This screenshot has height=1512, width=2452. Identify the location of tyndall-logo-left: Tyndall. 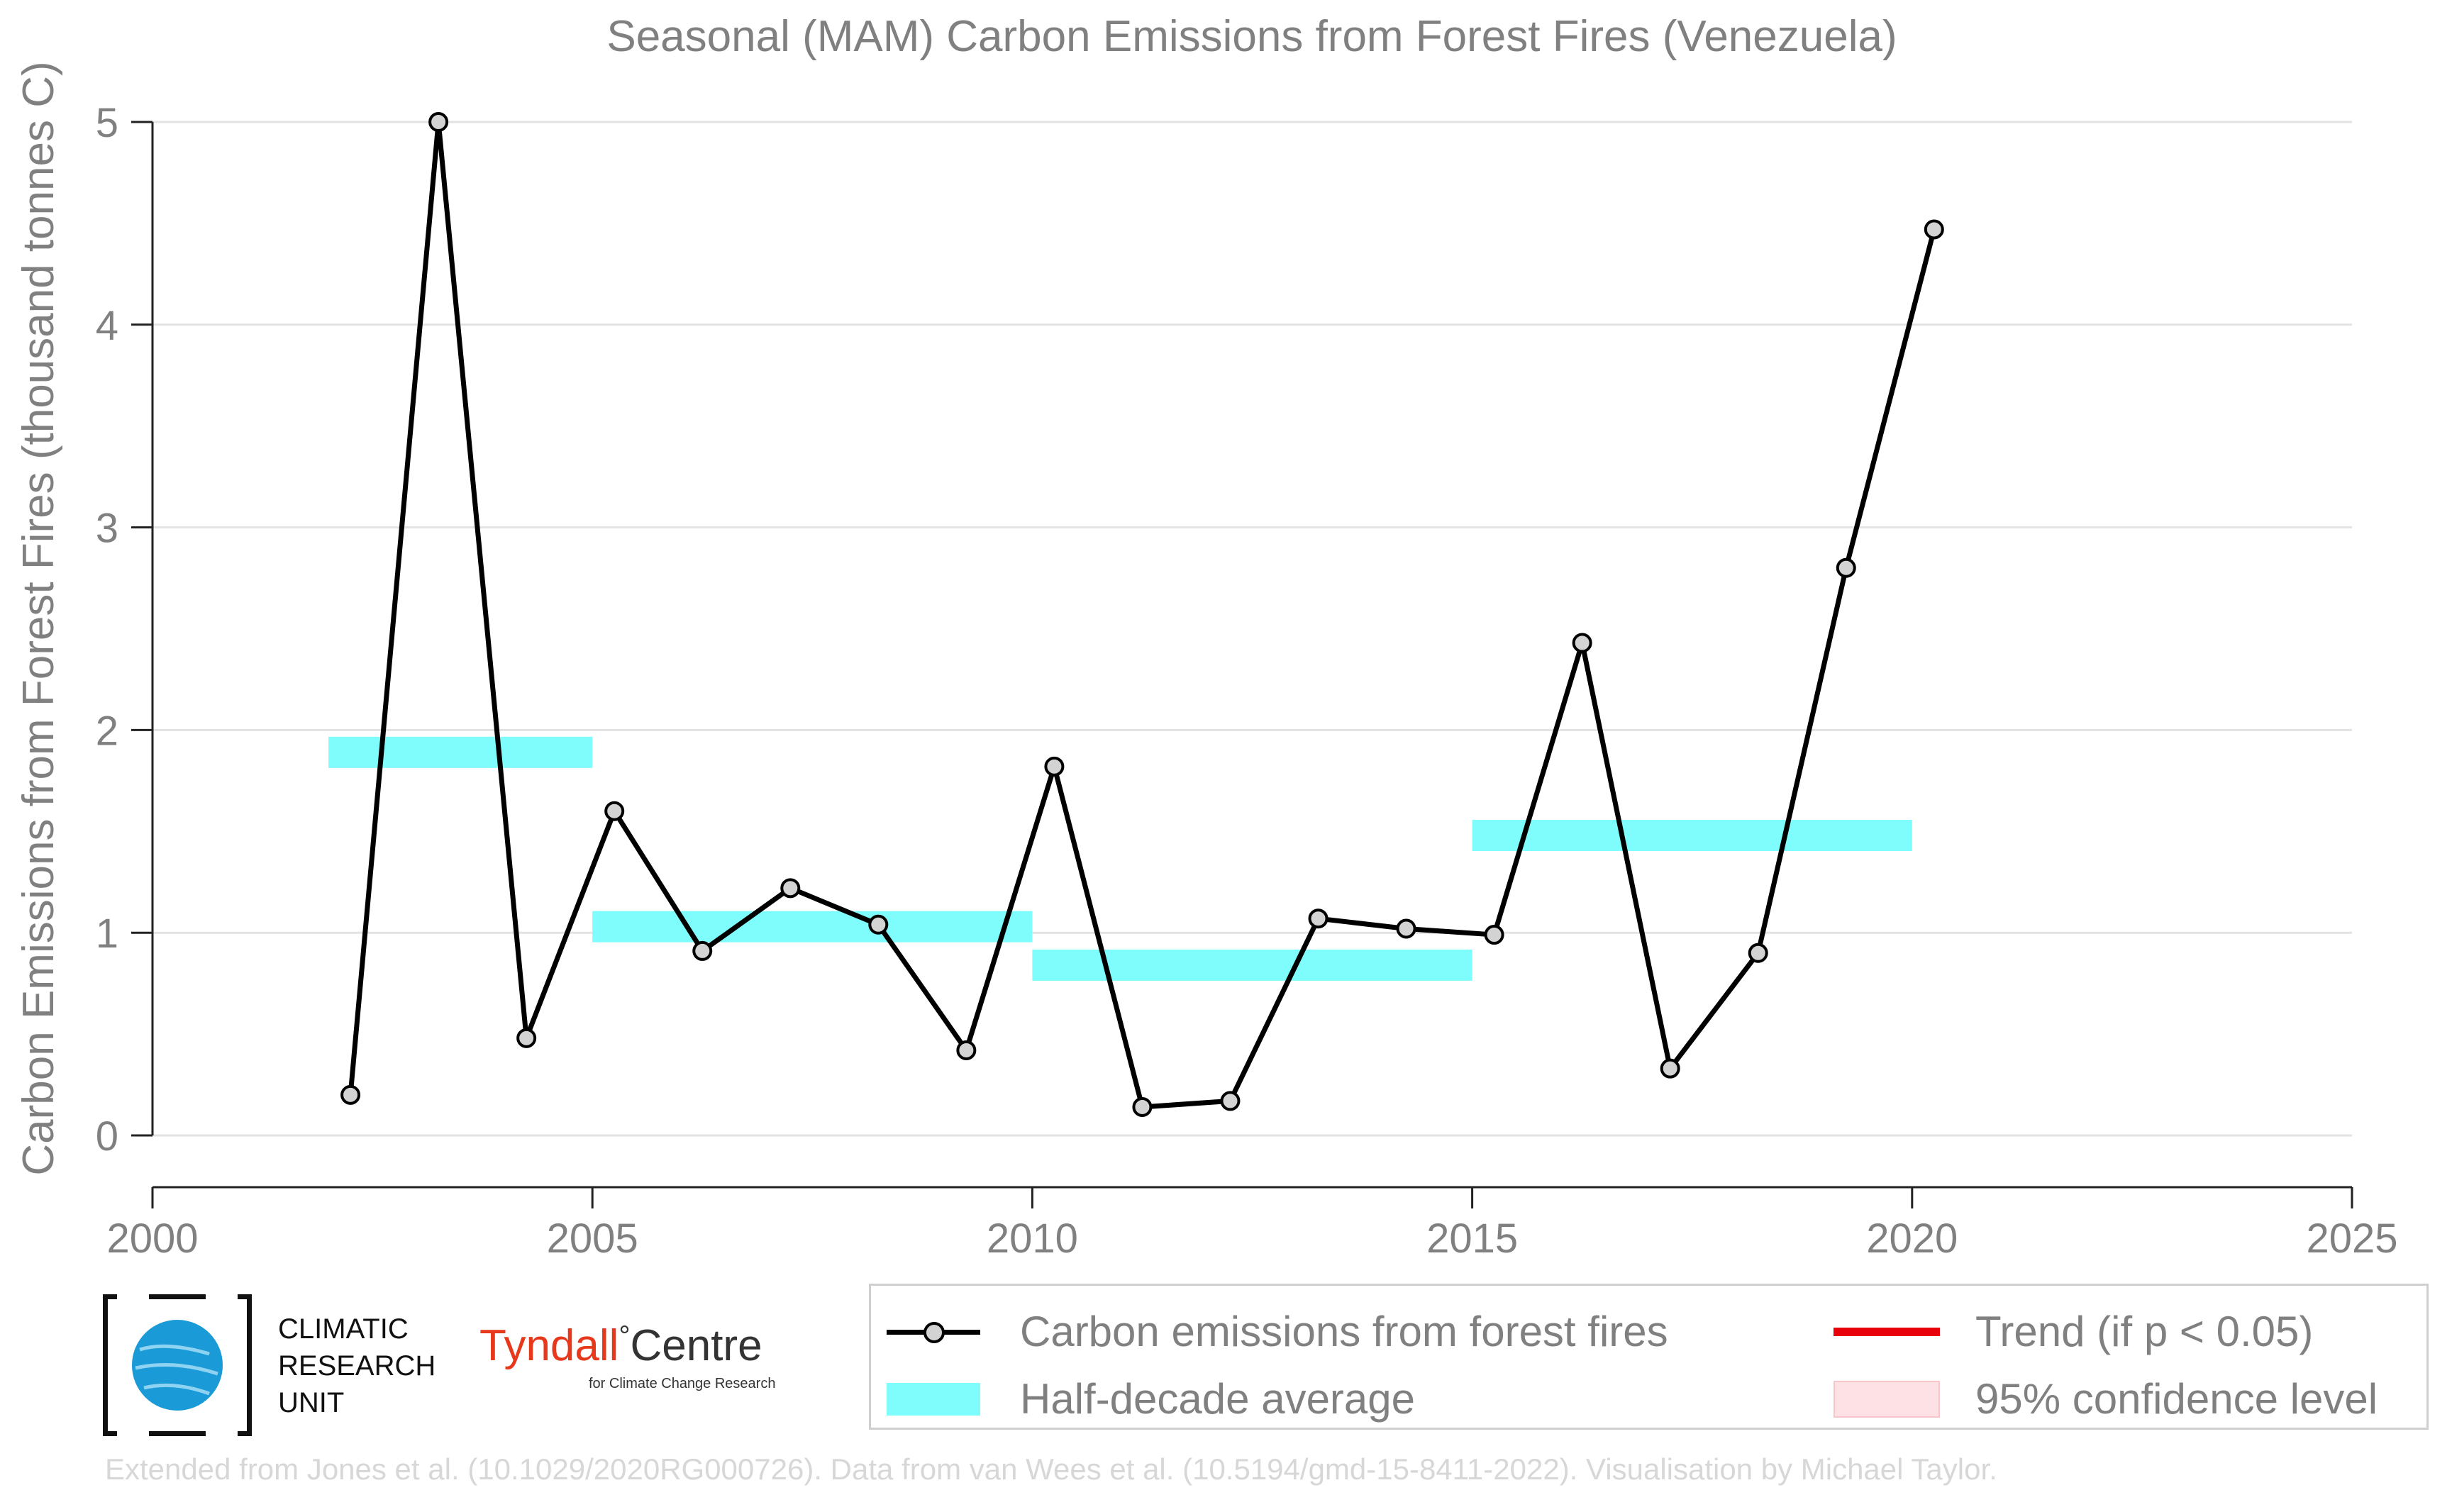
(549, 1345).